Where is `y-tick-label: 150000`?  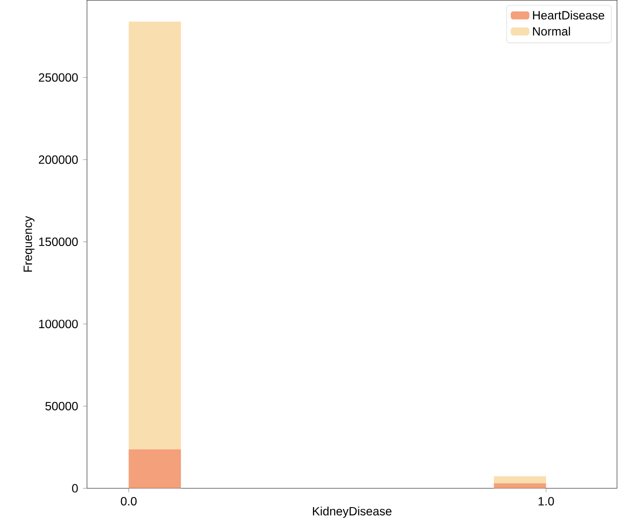 y-tick-label: 150000 is located at coordinates (58, 241).